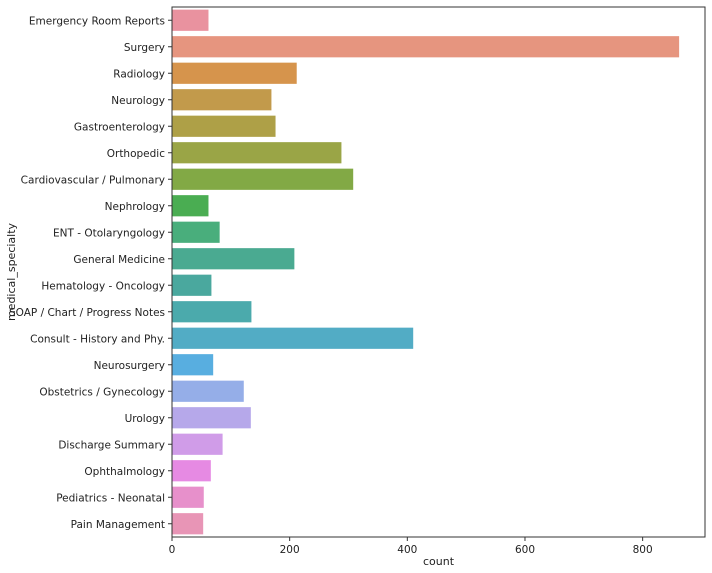  What do you see at coordinates (87, 313) in the screenshot?
I see `y-tick-label: SOAP / Chart / Progress Notes` at bounding box center [87, 313].